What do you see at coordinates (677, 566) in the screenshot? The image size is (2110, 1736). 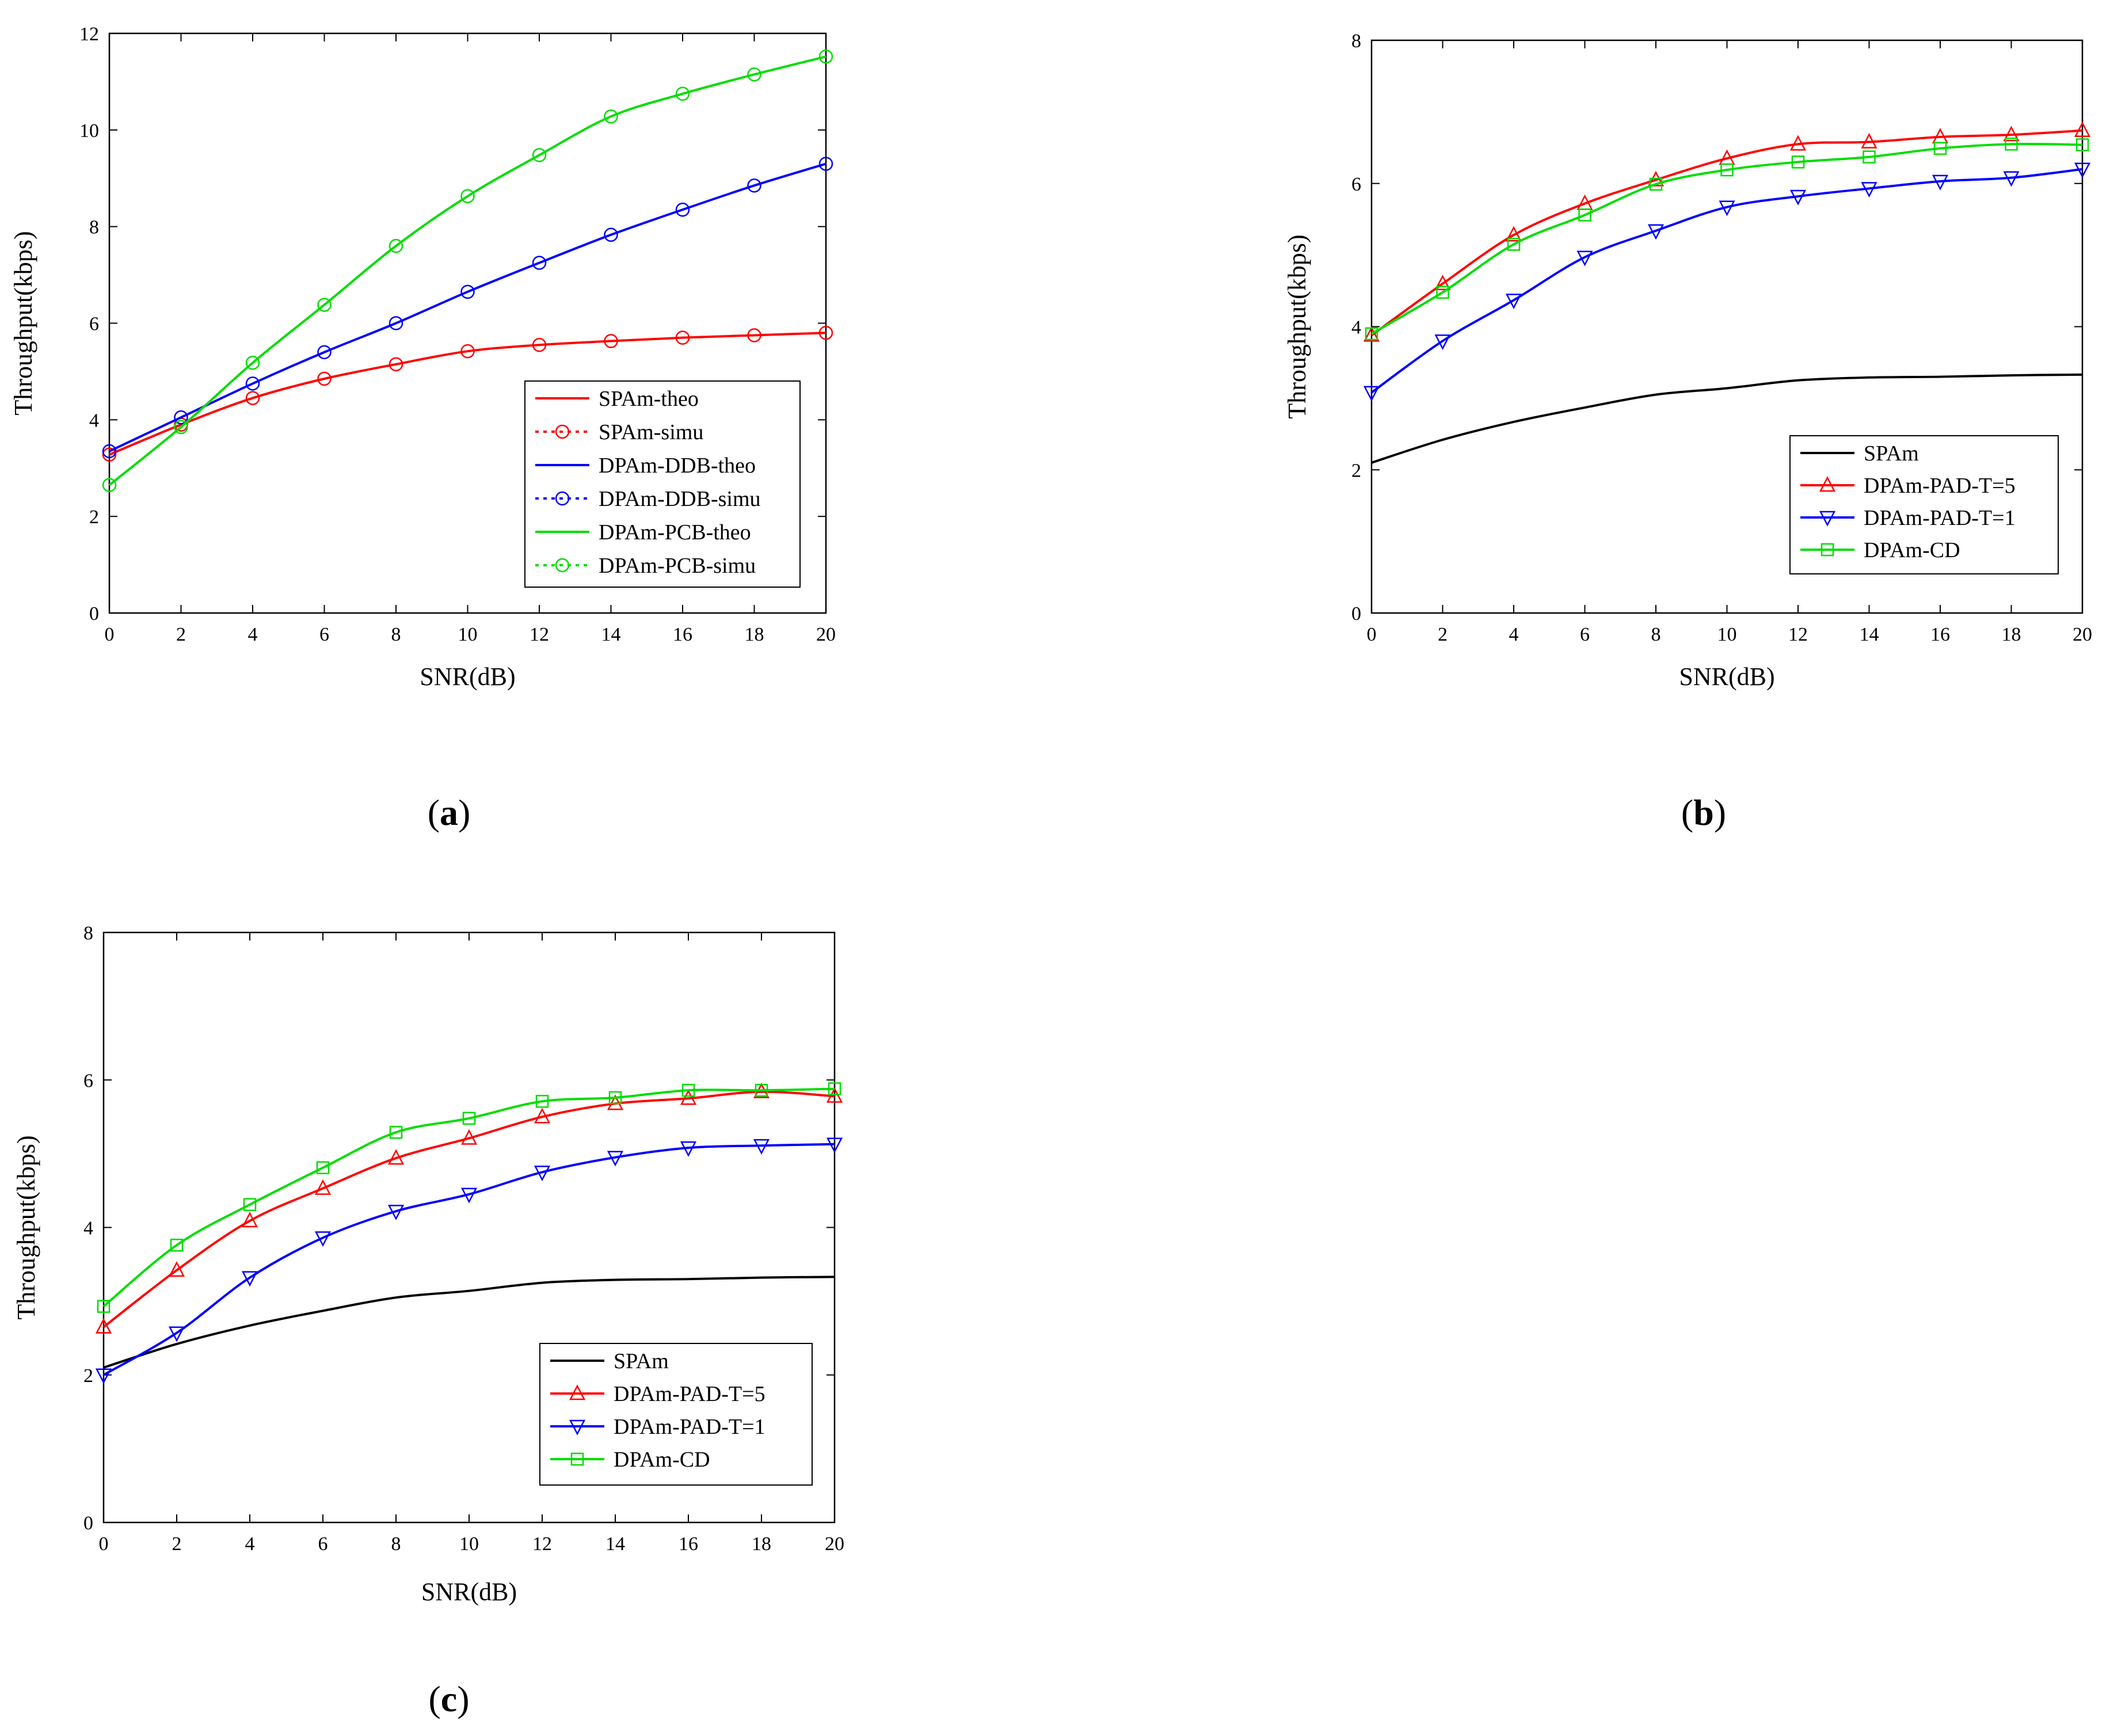 I see `legend-entry: DPAm-PCB-simu` at bounding box center [677, 566].